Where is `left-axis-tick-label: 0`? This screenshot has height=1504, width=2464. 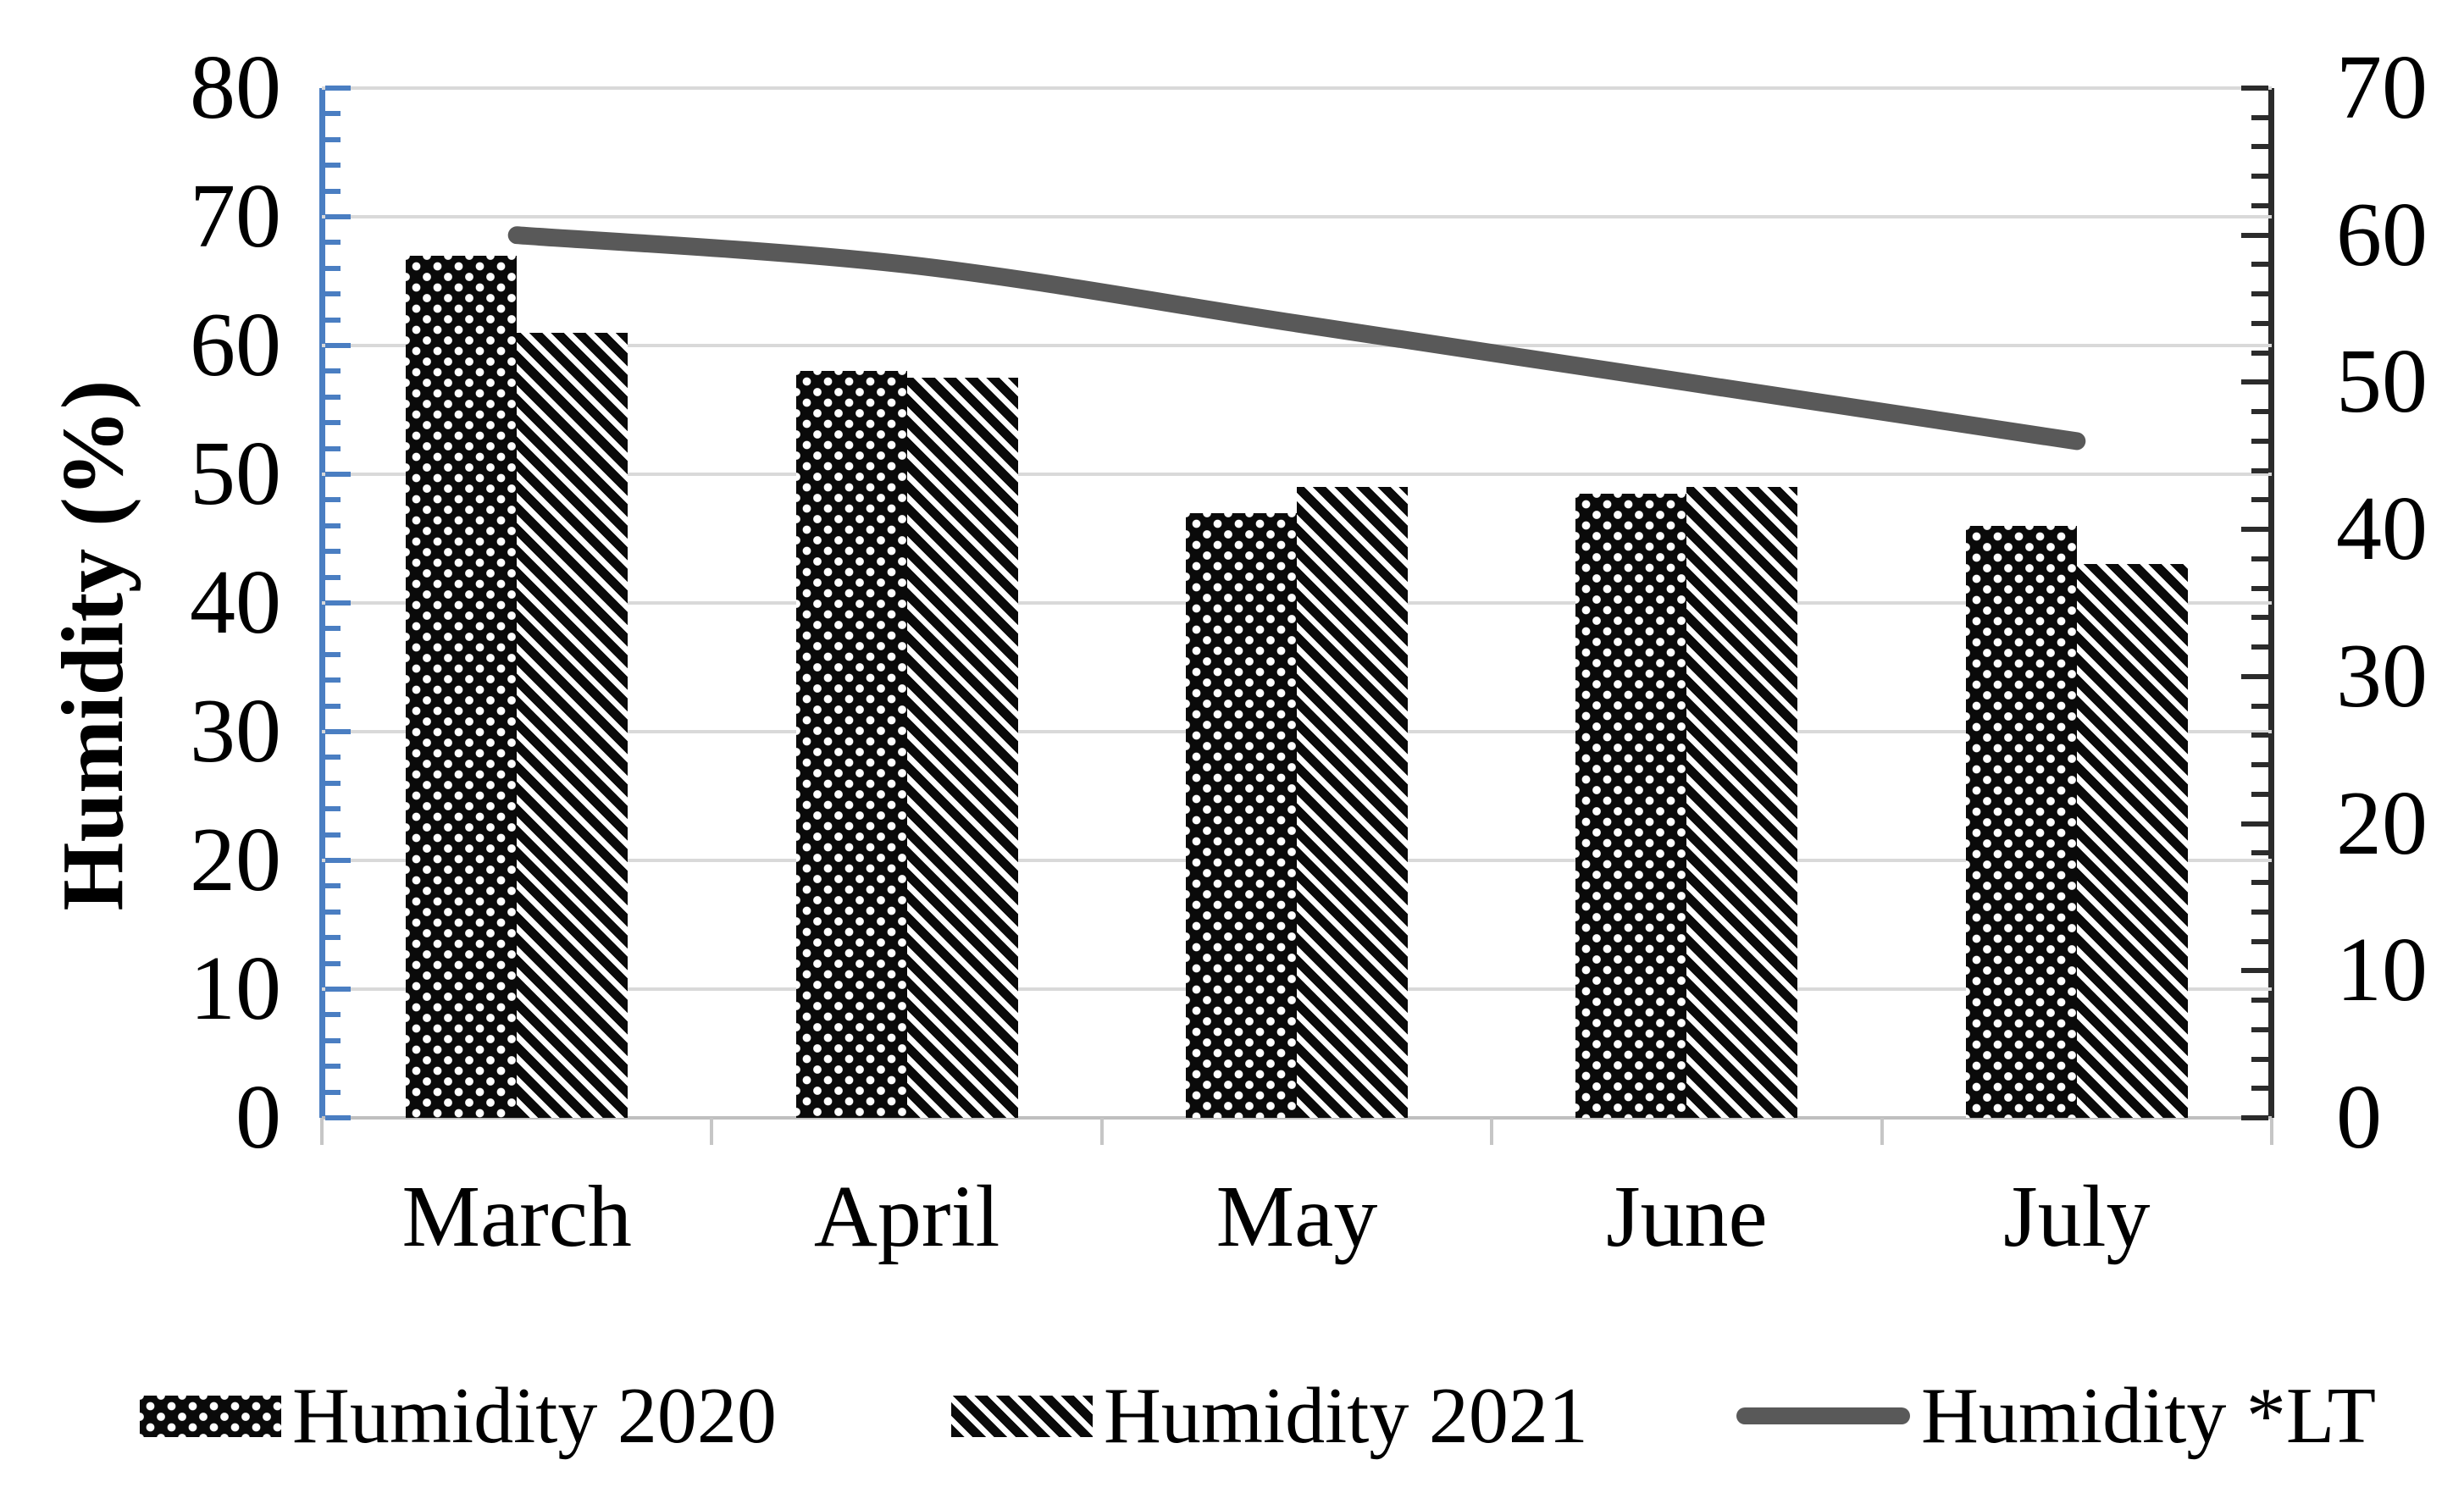
left-axis-tick-label: 0 is located at coordinates (258, 1117).